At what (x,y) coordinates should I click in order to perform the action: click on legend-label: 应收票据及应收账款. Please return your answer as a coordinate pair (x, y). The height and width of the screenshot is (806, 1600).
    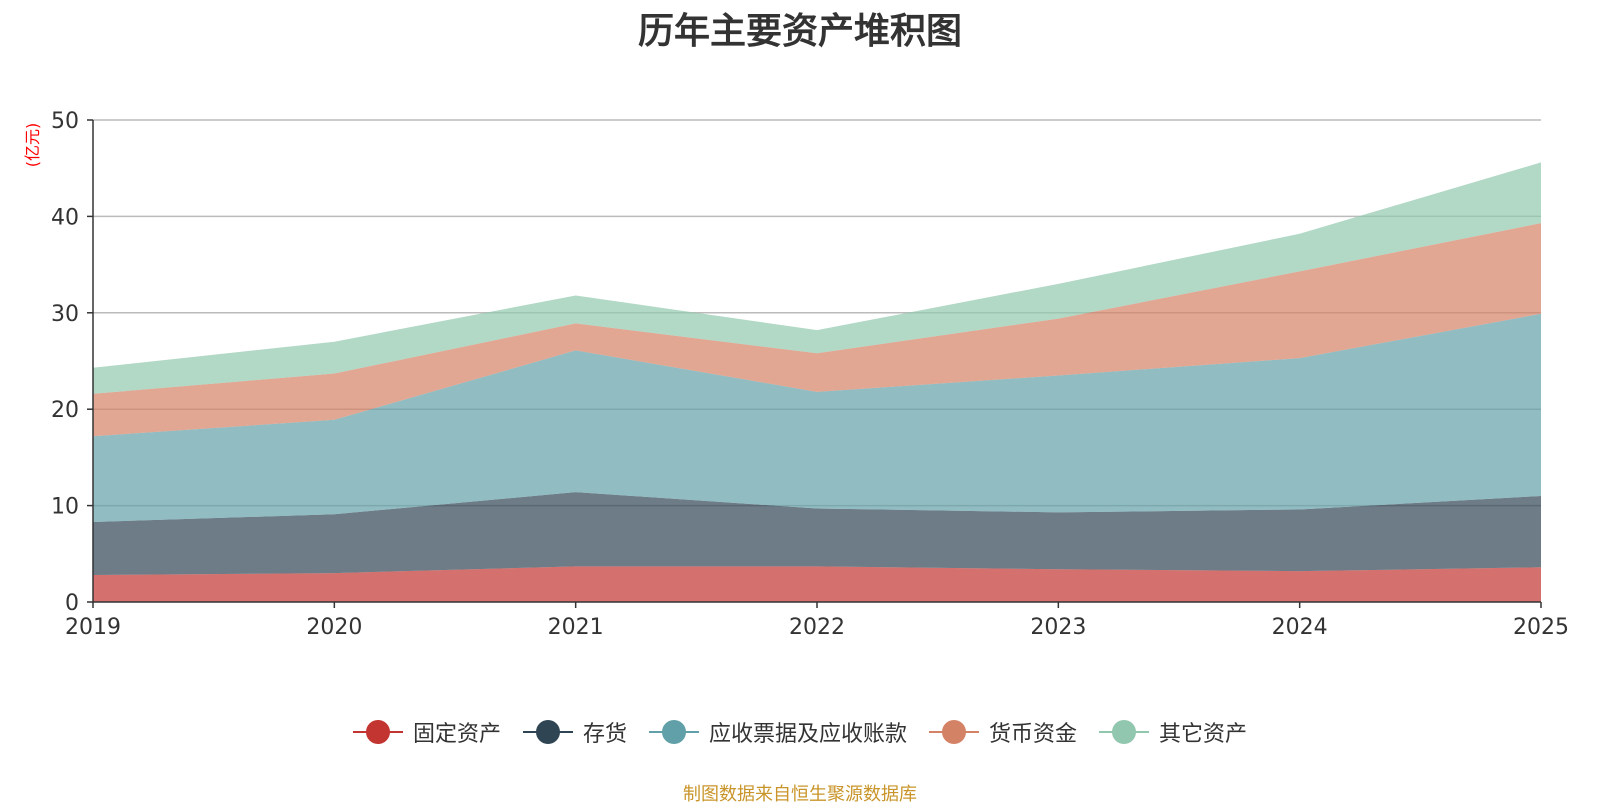
    Looking at the image, I should click on (807, 734).